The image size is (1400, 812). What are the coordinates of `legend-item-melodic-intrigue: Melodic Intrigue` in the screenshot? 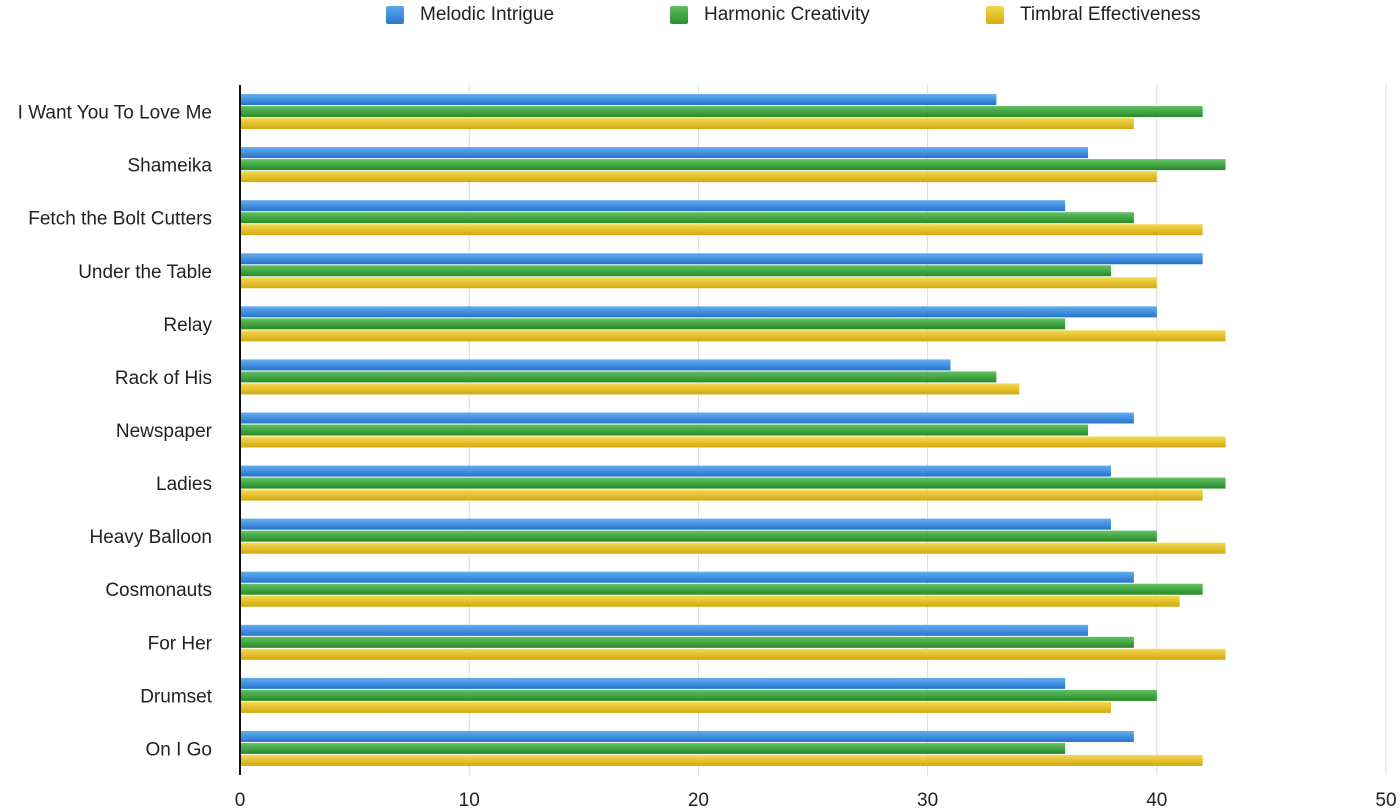 It's located at (470, 15).